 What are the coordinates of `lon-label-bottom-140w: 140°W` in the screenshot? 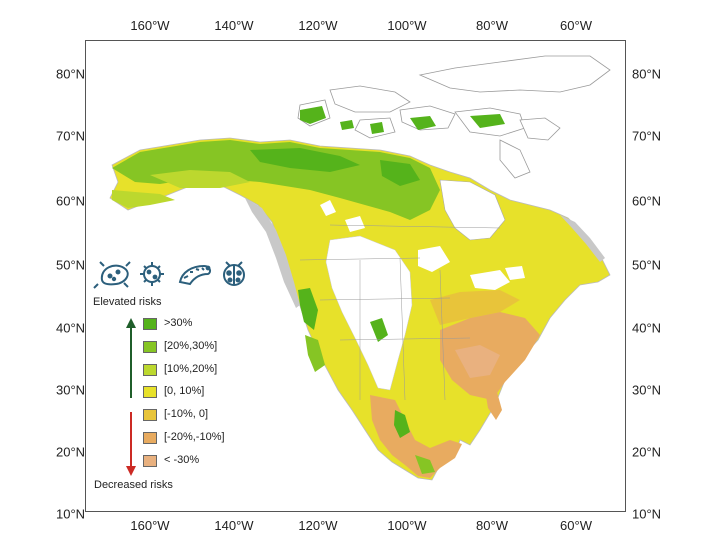 It's located at (234, 525).